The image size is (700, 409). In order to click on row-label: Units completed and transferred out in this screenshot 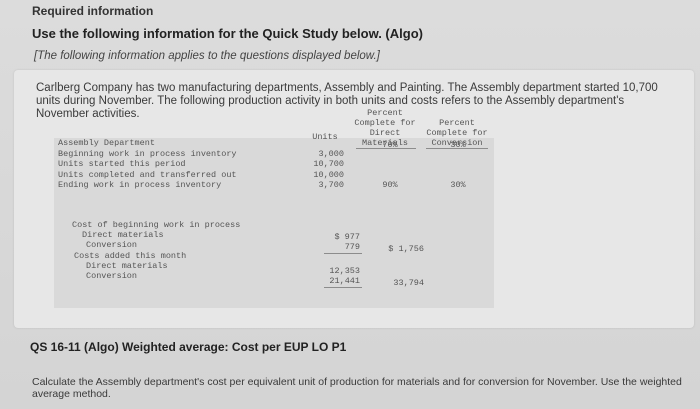, I will do `click(147, 175)`.